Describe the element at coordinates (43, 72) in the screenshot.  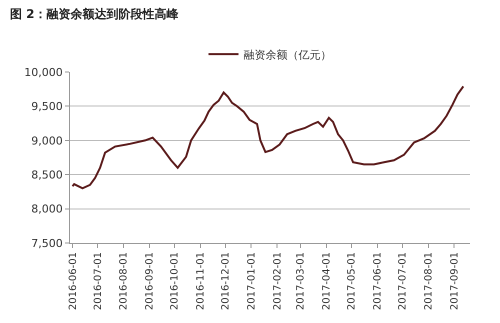
I see `y-tick-label: 10,000` at that location.